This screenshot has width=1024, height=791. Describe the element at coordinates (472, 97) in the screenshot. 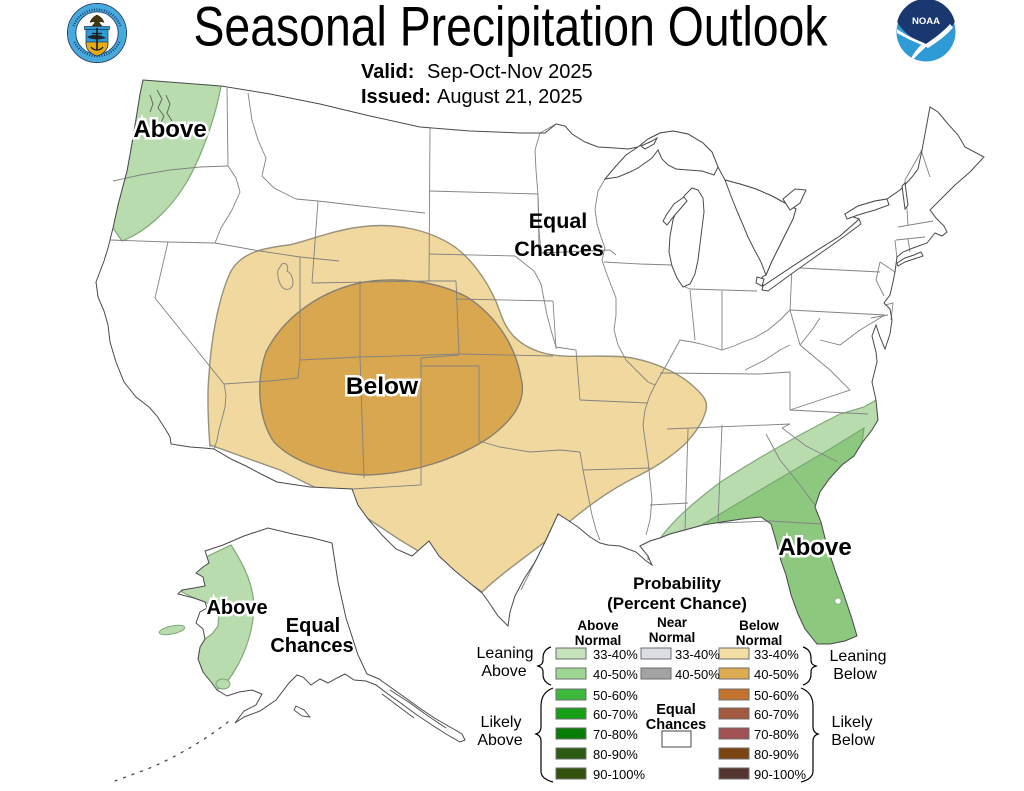

I see `svg-text:Issued:August 21, 2025: Issued: August 21, 2025` at that location.